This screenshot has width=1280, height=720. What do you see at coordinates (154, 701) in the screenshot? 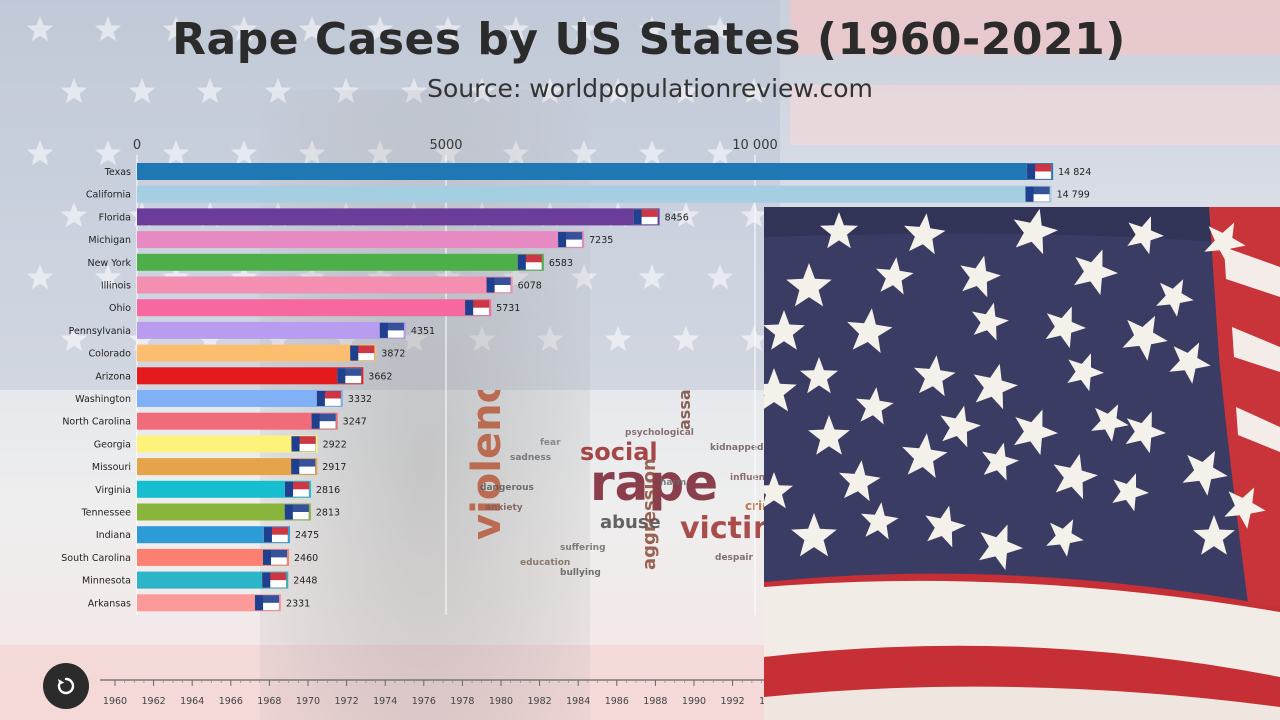
I see `timeline-year-label: 1962` at bounding box center [154, 701].